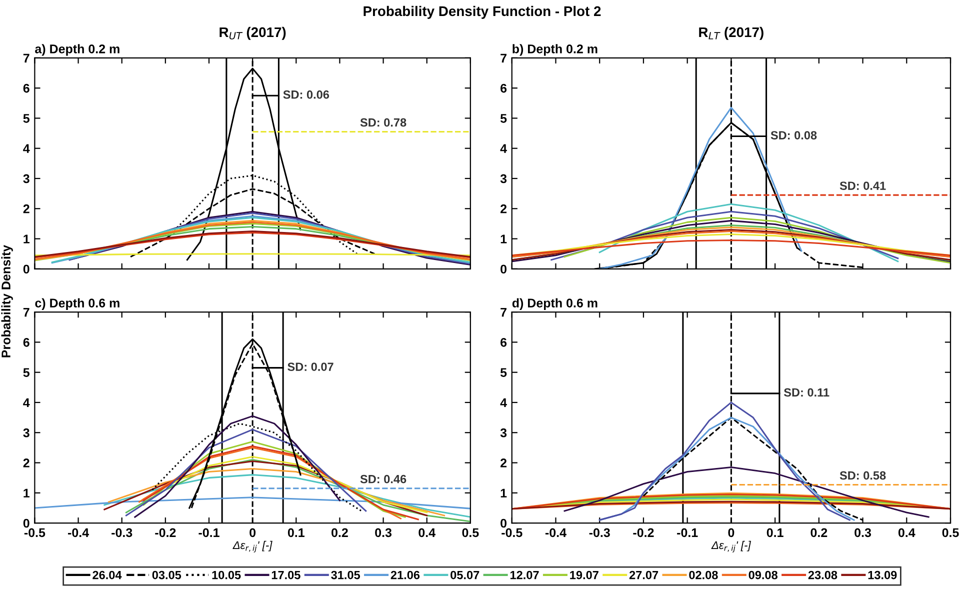 The height and width of the screenshot is (591, 964). What do you see at coordinates (383, 122) in the screenshot?
I see `annotation: SD: 0.78` at bounding box center [383, 122].